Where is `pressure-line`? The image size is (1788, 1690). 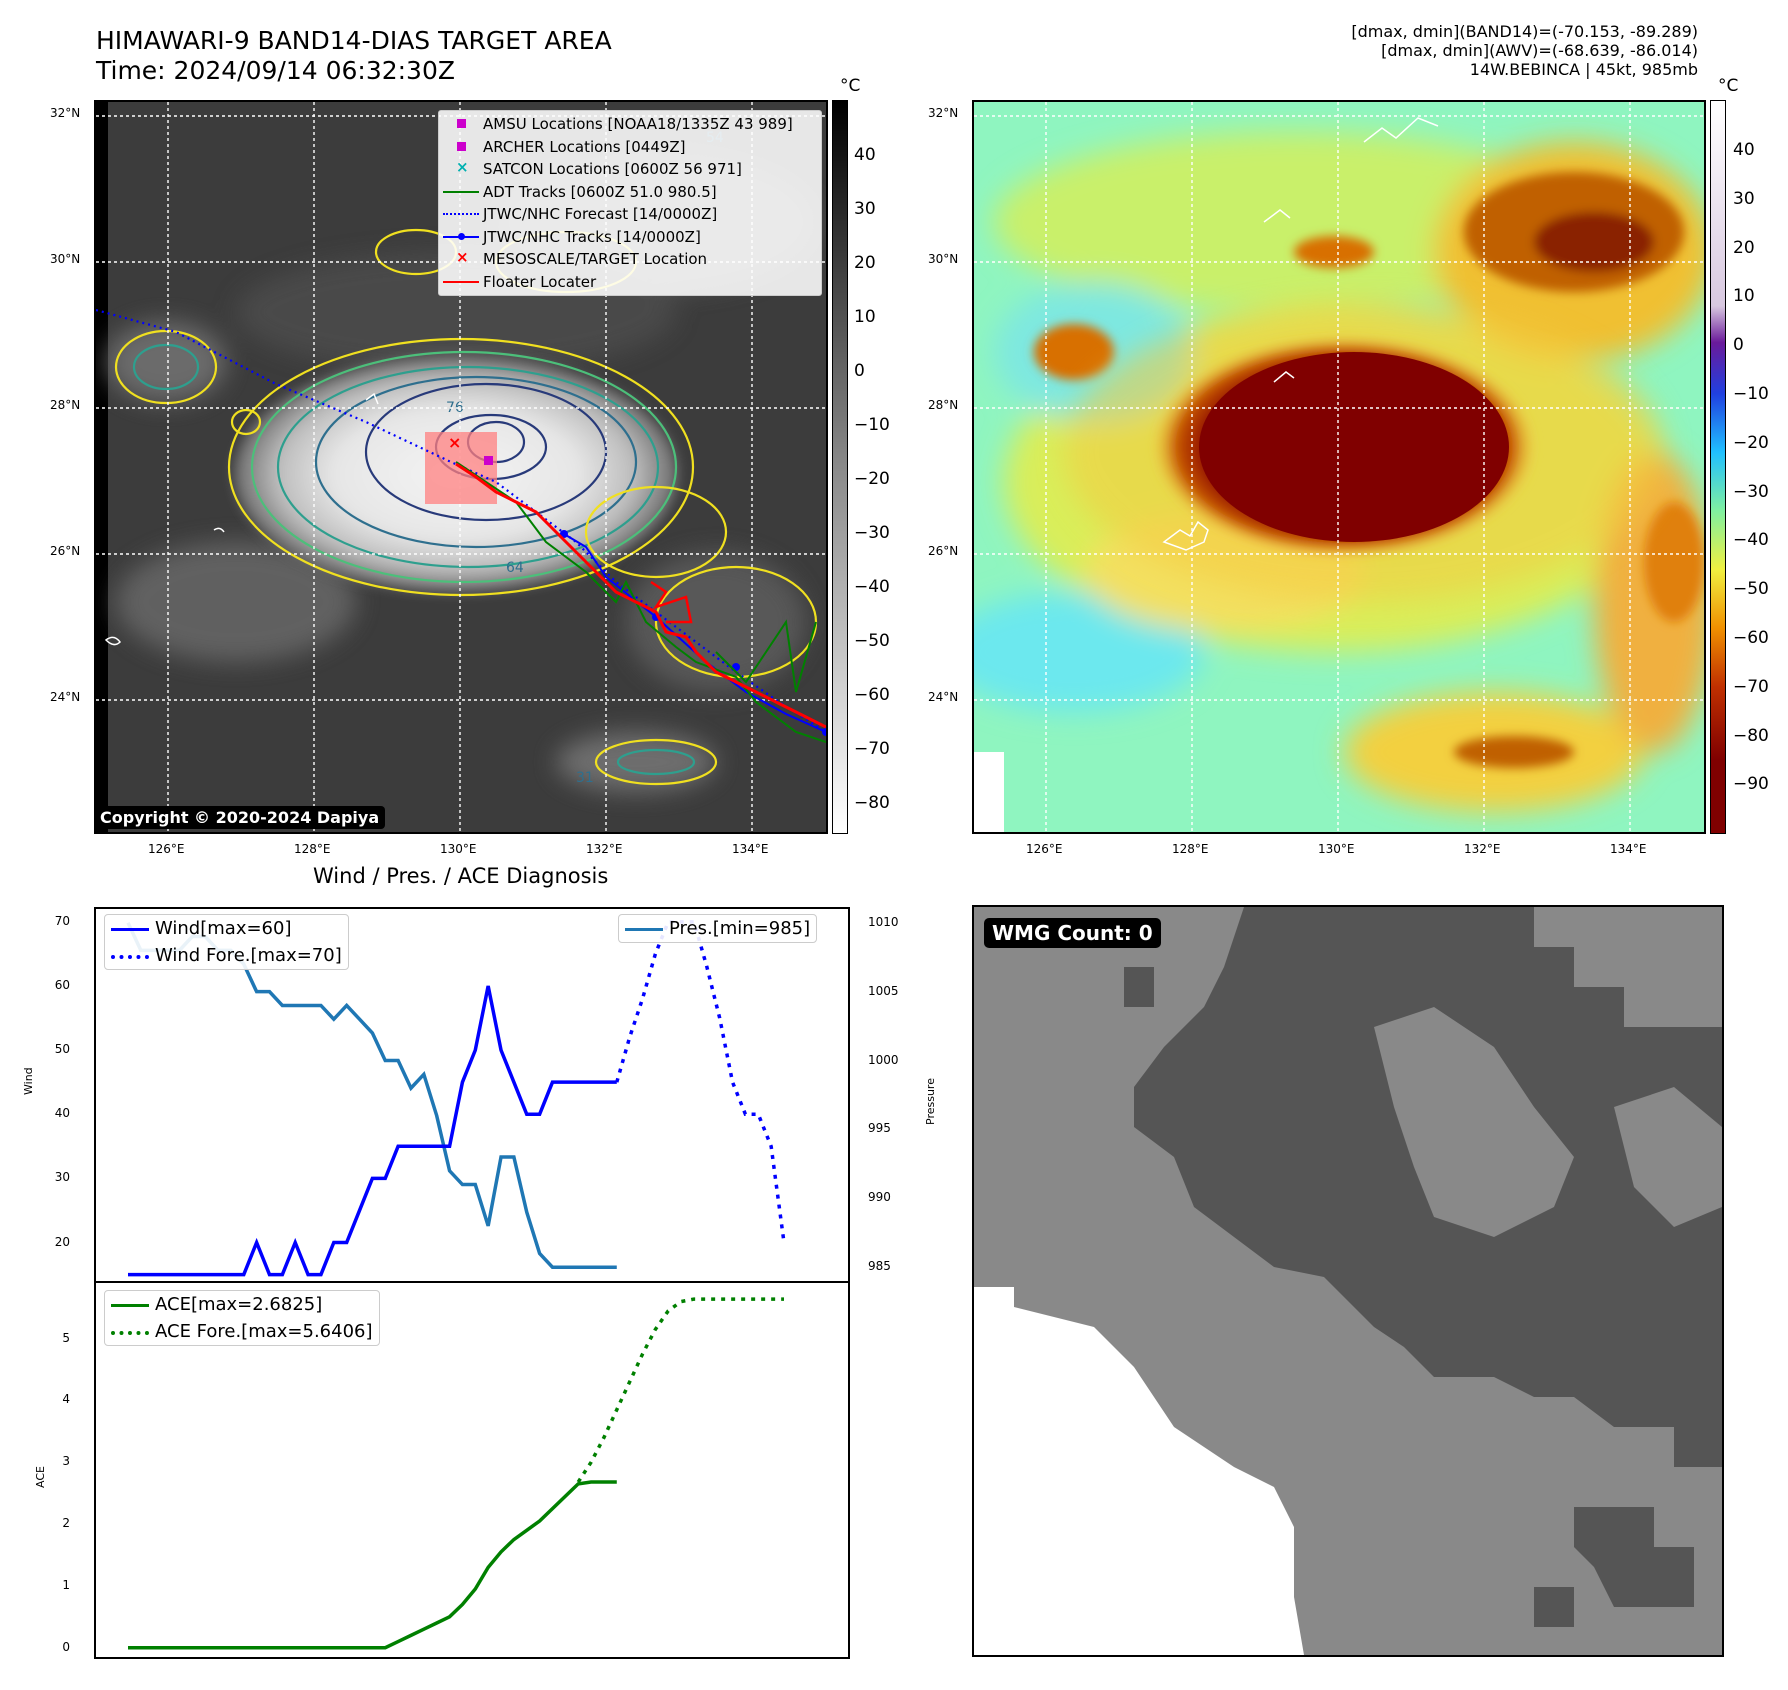 pressure-line is located at coordinates (371, 1095).